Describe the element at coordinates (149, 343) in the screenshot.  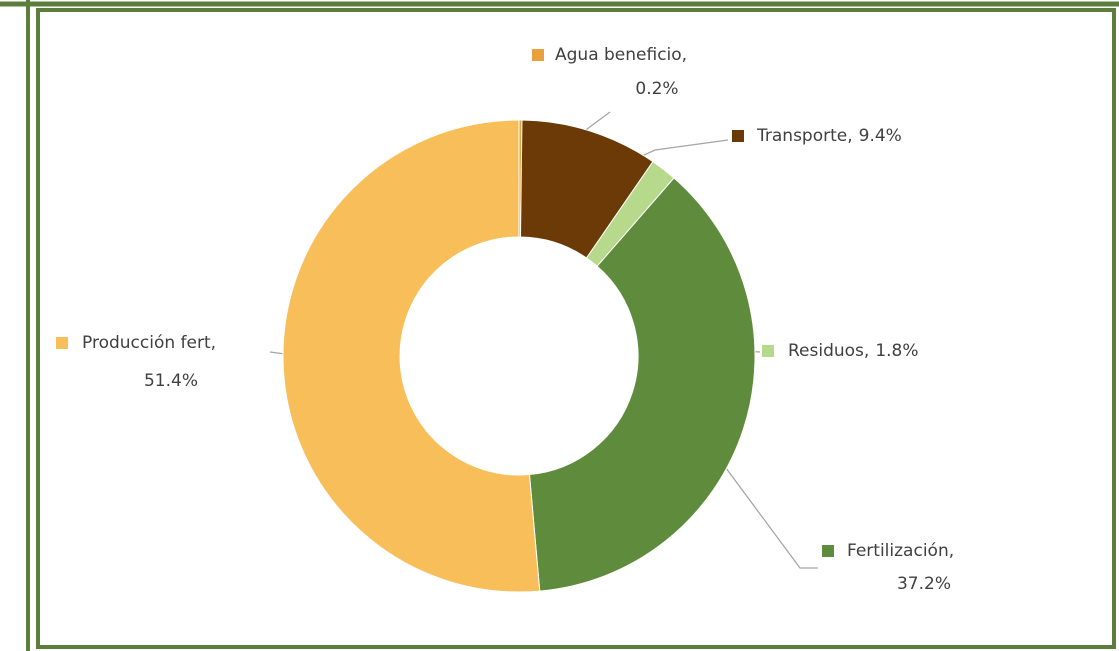
I see `category-label: Producción fert,` at that location.